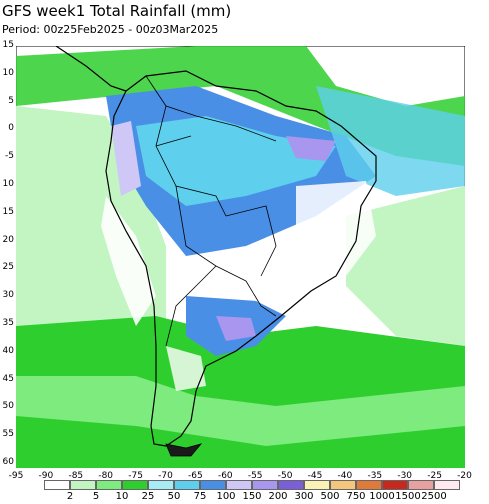  Describe the element at coordinates (345, 476) in the screenshot. I see `lon-tick-label: -40` at that location.